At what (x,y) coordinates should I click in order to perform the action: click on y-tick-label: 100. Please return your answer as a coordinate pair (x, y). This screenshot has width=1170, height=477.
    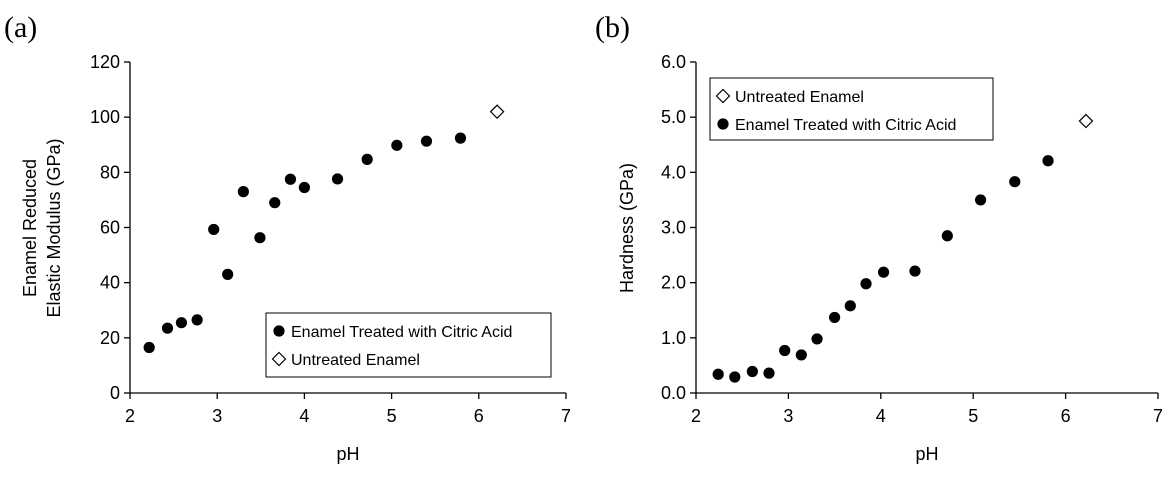
    Looking at the image, I should click on (105, 117).